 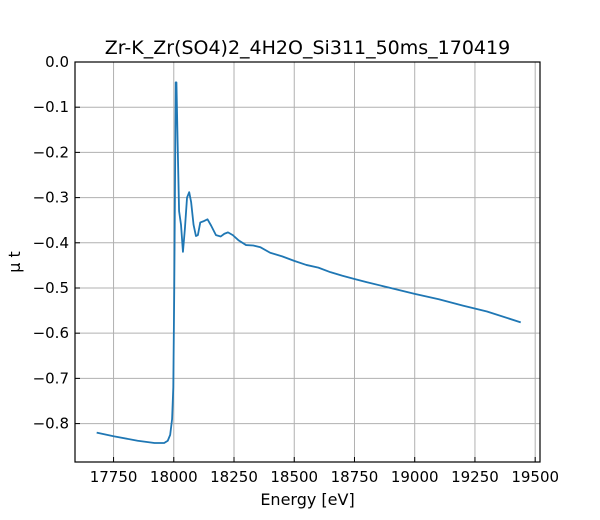 I want to click on x-tick-label: 19250, so click(x=475, y=477).